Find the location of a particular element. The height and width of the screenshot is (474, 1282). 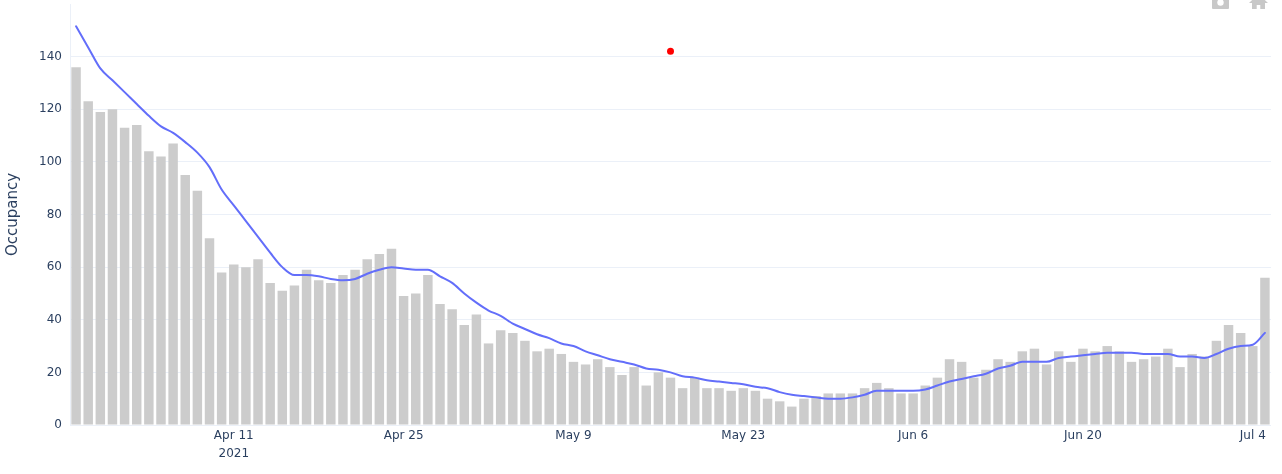

y-tick-label: 140 is located at coordinates (50, 55).